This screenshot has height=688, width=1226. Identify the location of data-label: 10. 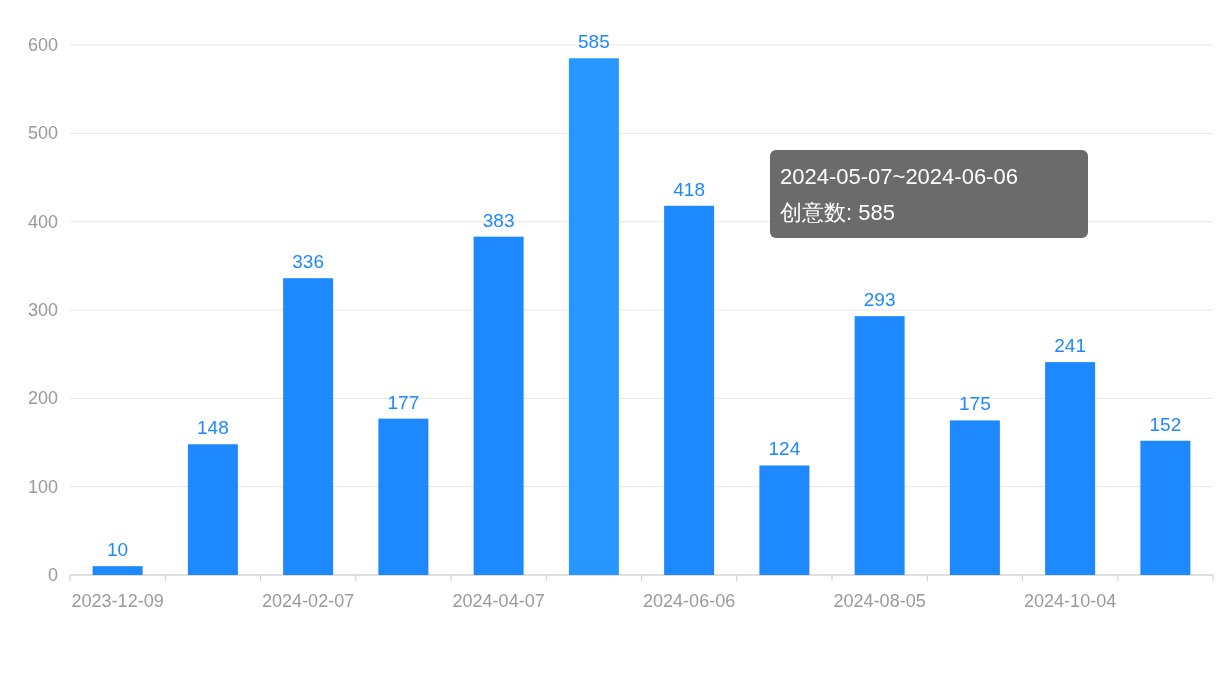
(118, 550).